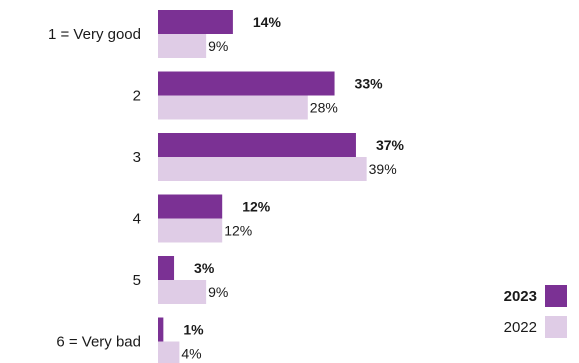 The image size is (579, 363). What do you see at coordinates (137, 219) in the screenshot?
I see `category-label-4: 4` at bounding box center [137, 219].